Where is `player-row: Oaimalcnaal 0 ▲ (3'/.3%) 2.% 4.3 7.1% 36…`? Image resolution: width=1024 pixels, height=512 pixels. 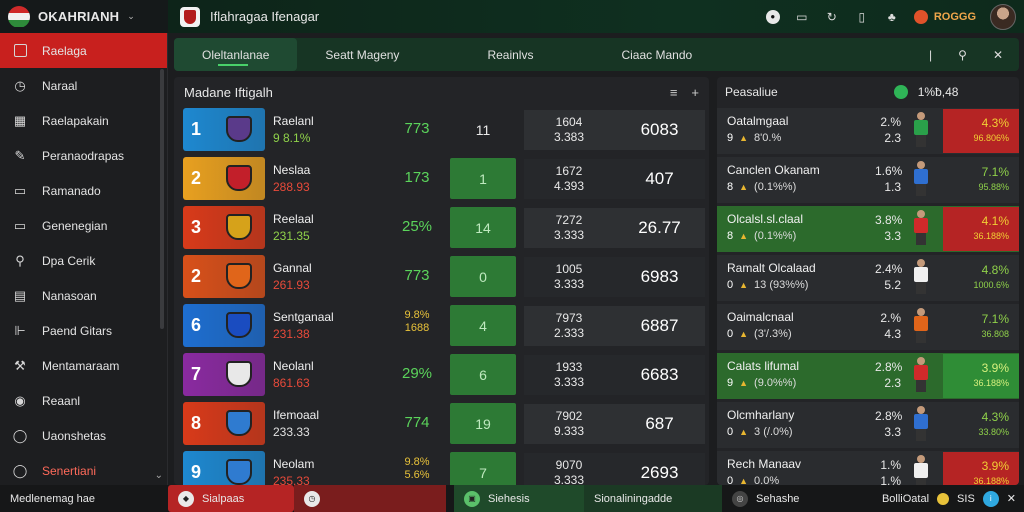
player-row: Oaimalcnaal 0 ▲ (3'/.3%) 2.% 4.3 7.1% 36… is located at coordinates (868, 327).